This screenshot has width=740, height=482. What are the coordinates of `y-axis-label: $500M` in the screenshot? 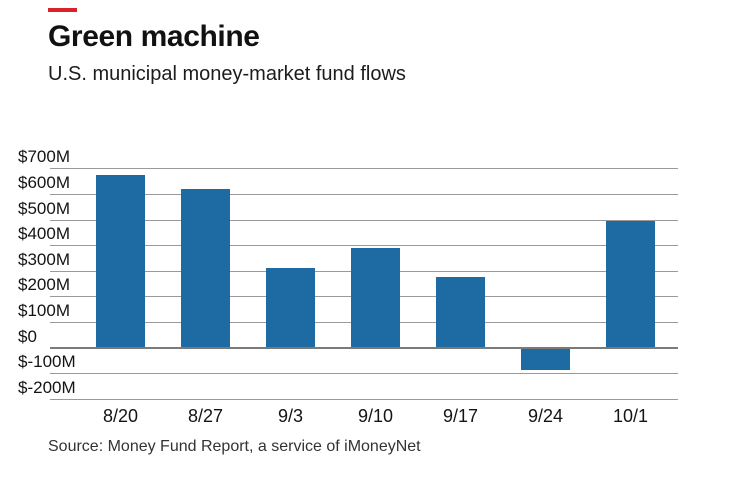 It's located at (44, 208).